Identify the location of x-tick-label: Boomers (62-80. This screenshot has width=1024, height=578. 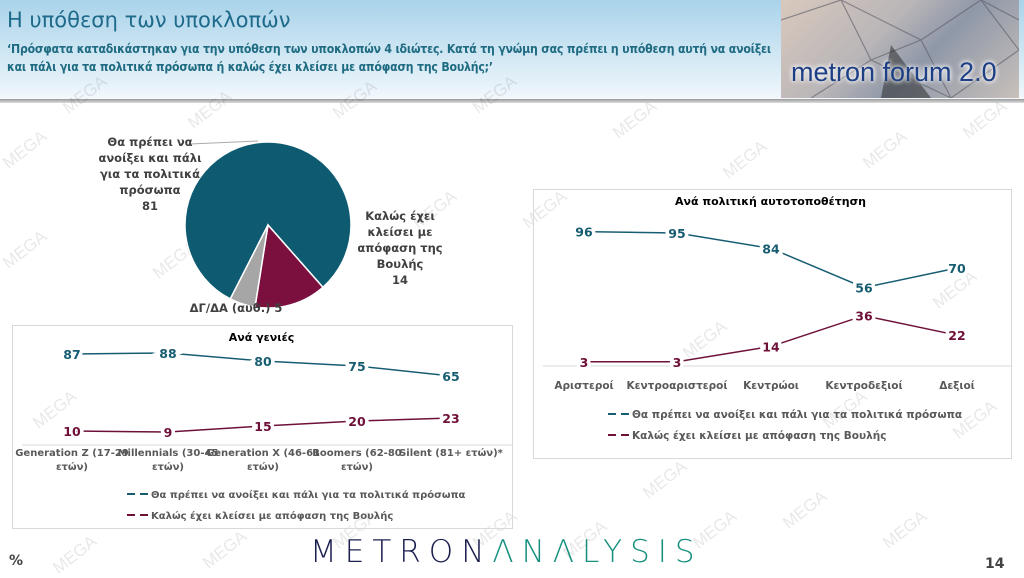
(357, 453).